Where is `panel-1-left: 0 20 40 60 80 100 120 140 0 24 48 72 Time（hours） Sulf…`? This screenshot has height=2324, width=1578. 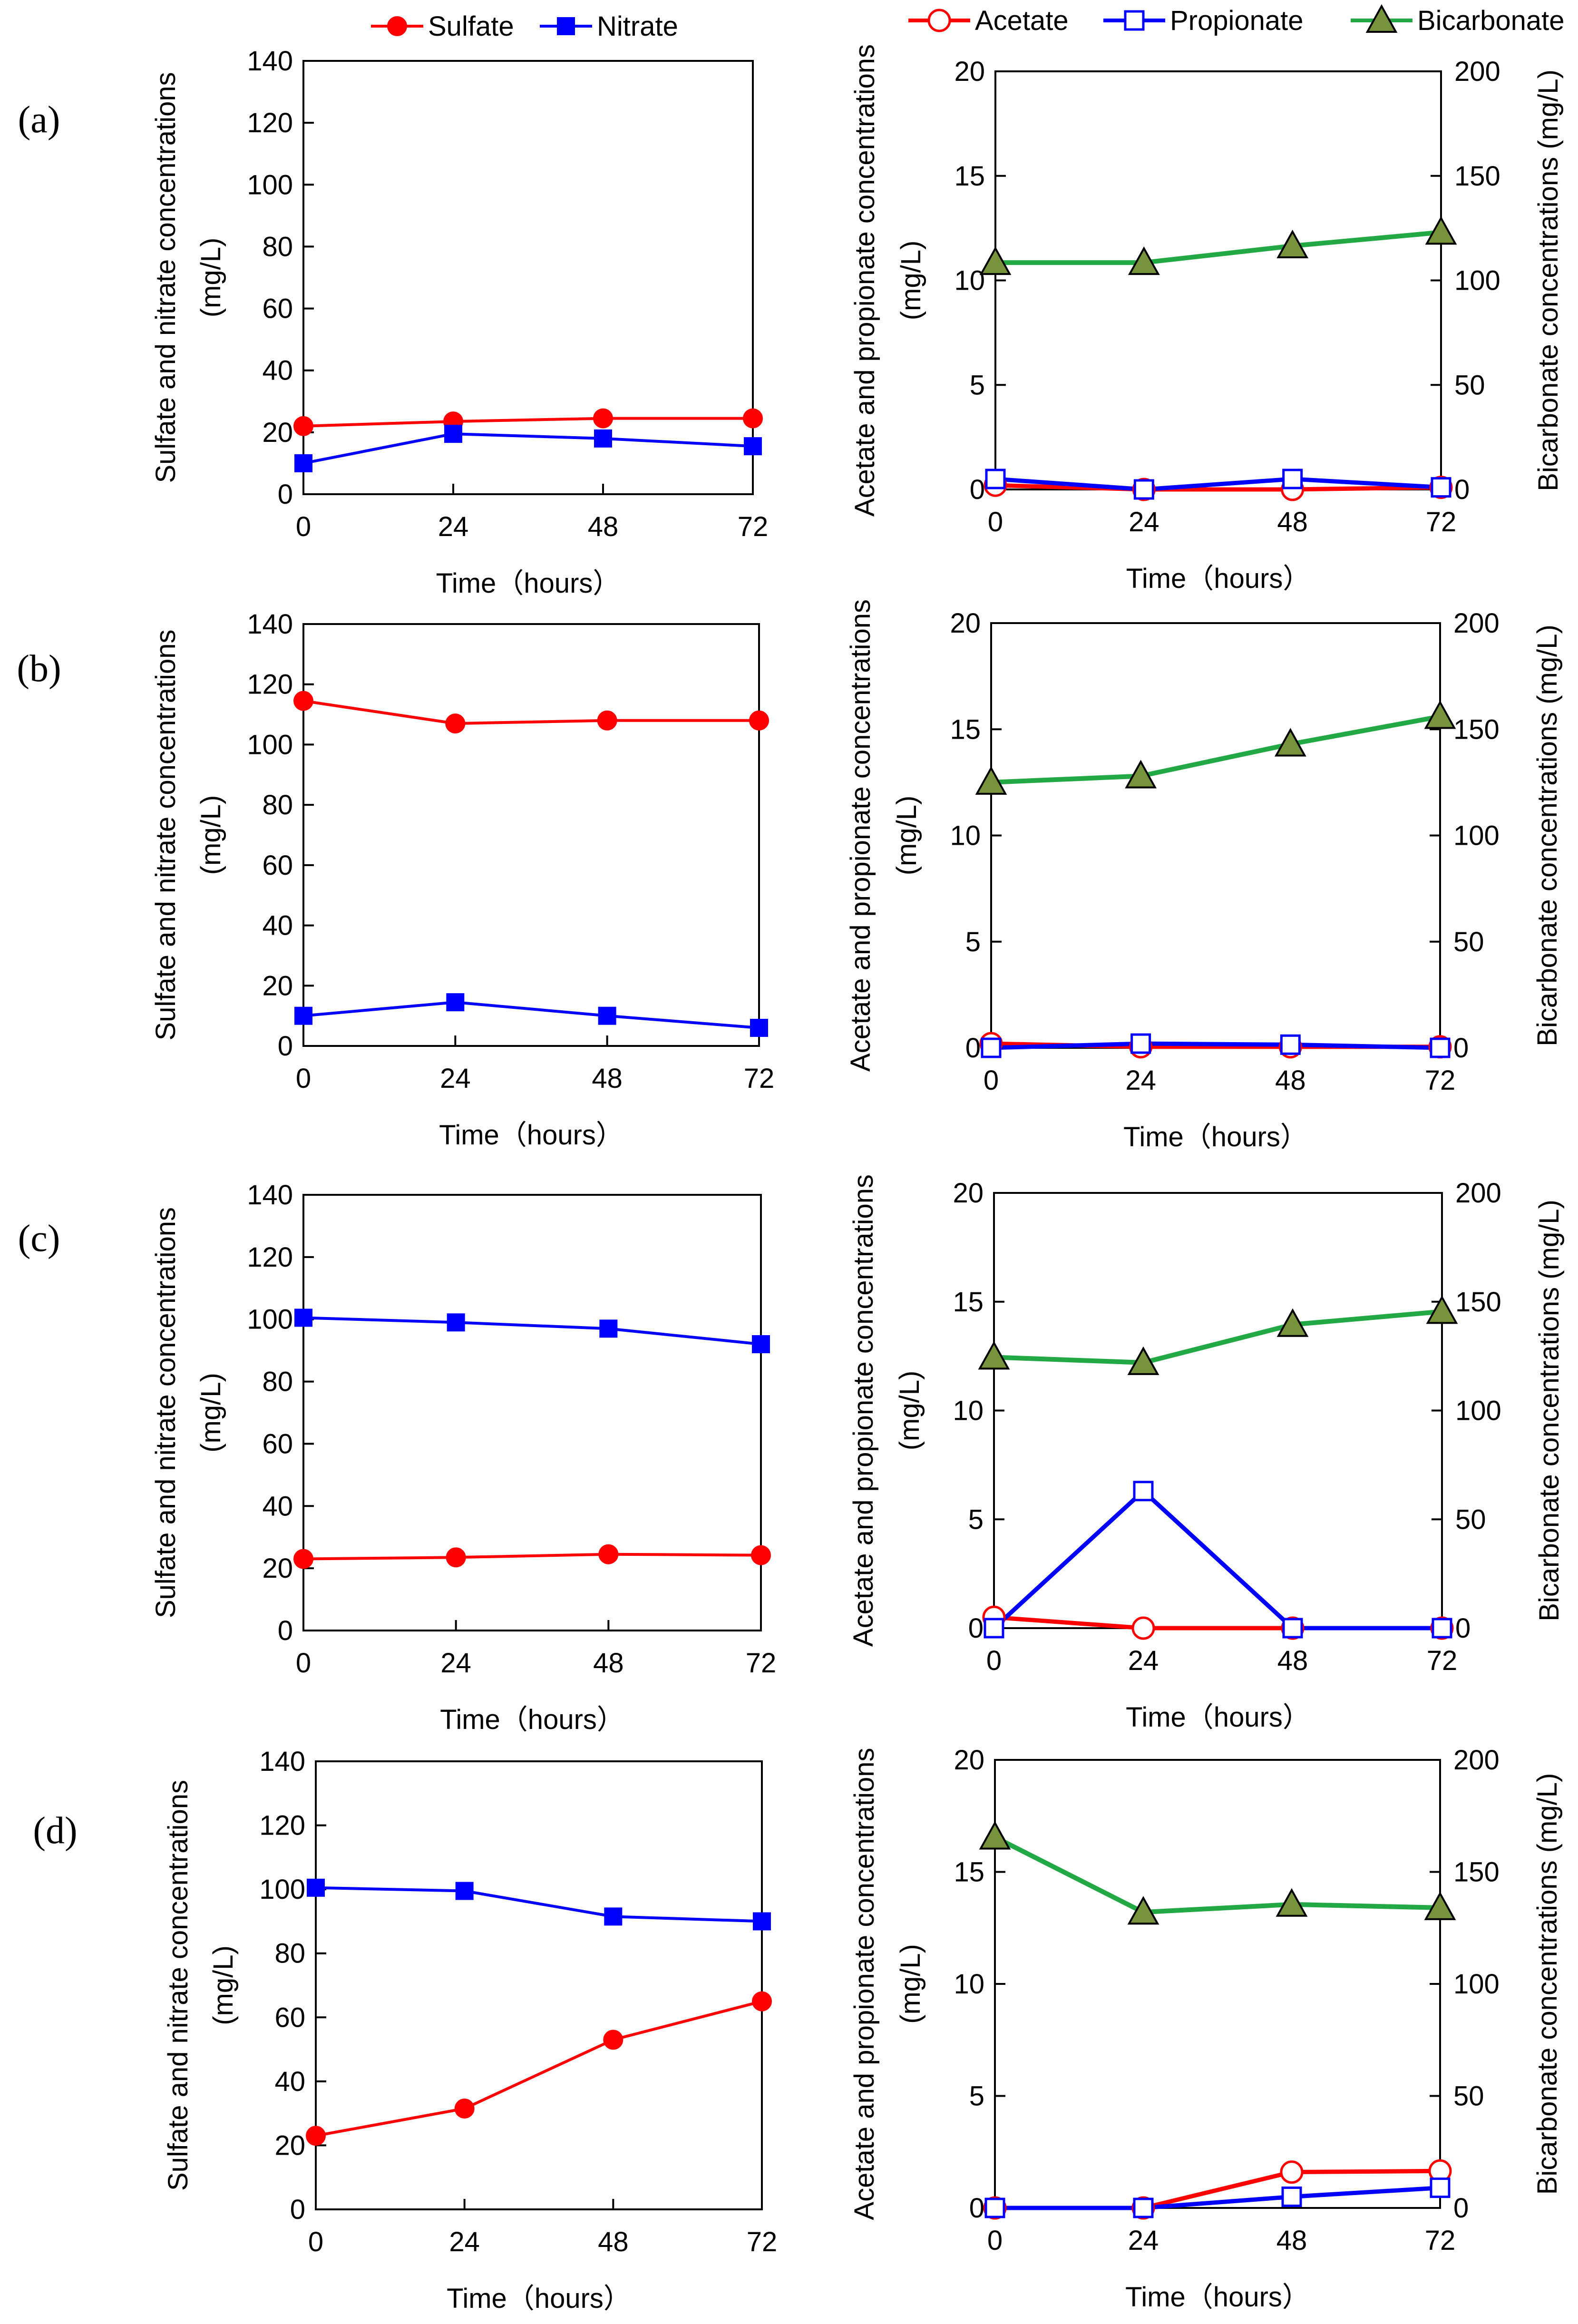 panel-1-left: 0 20 40 60 80 100 120 140 0 24 48 72 Time（hours） Sulf… is located at coordinates (459, 322).